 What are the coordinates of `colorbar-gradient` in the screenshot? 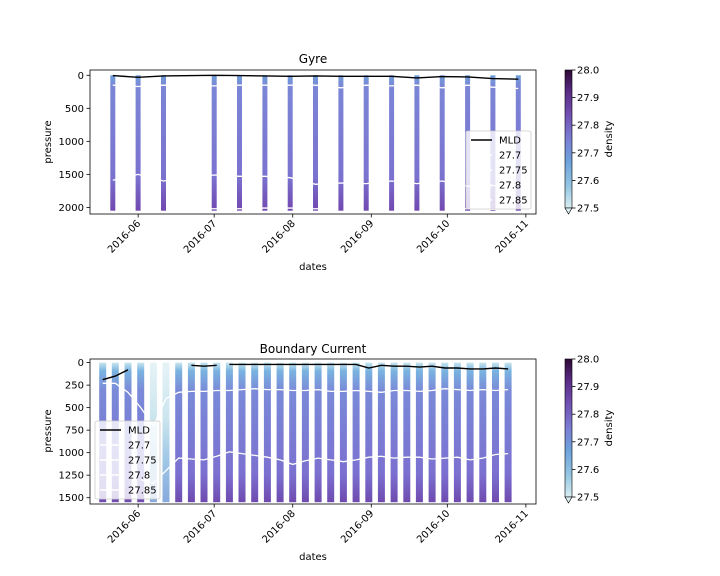 It's located at (568, 139).